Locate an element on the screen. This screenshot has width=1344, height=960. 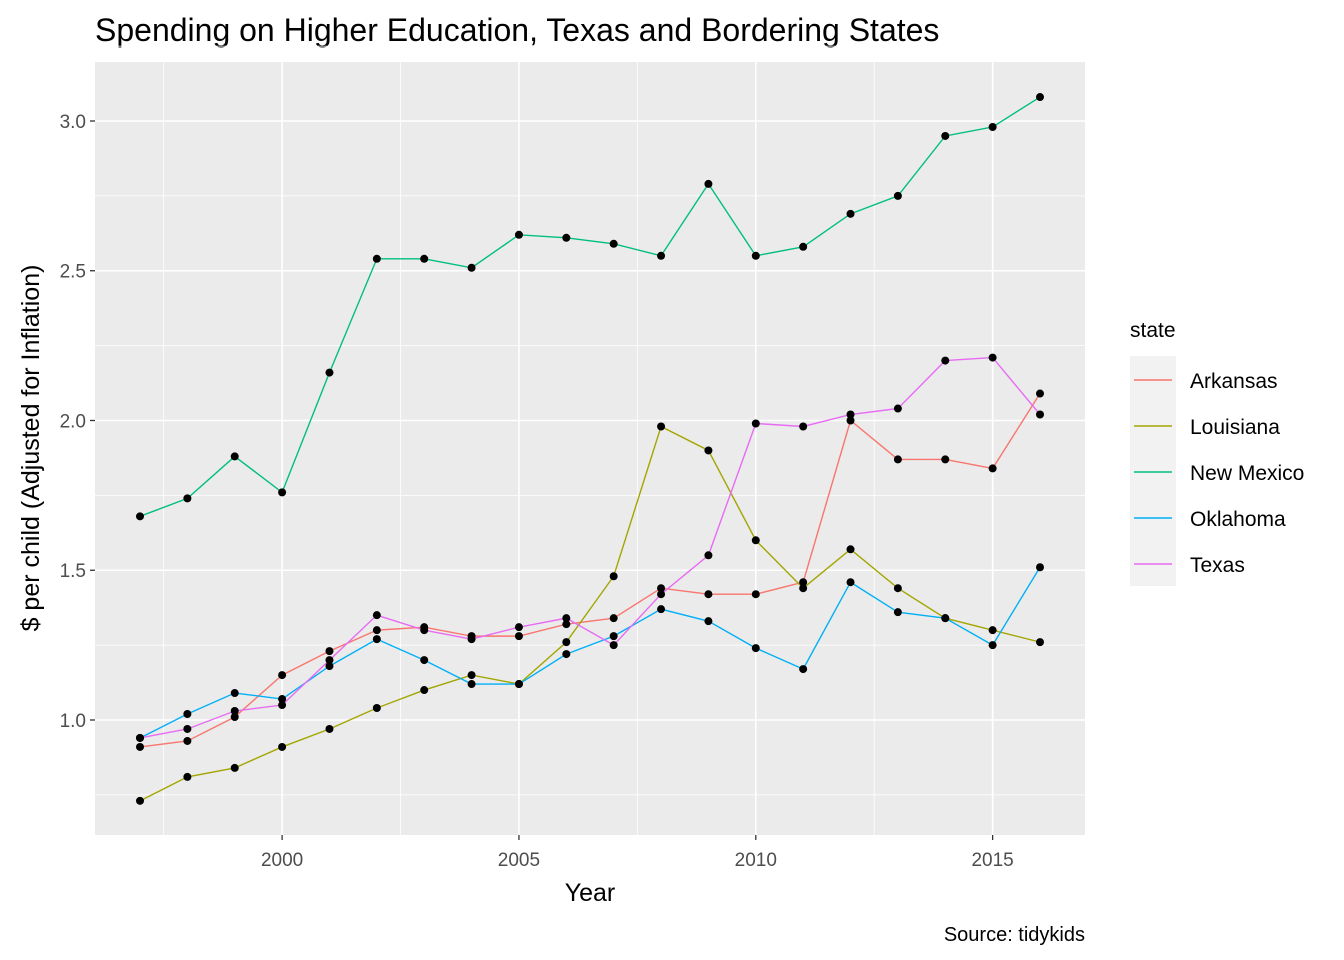
x-axis-ticks: 2000 2005 2010 2015 is located at coordinates (637, 853).